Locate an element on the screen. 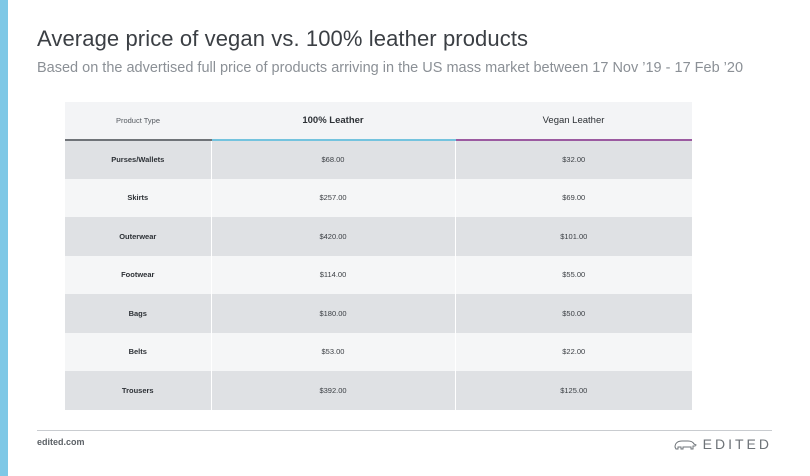 This screenshot has width=810, height=476. cell-product-type: Belts is located at coordinates (138, 351).